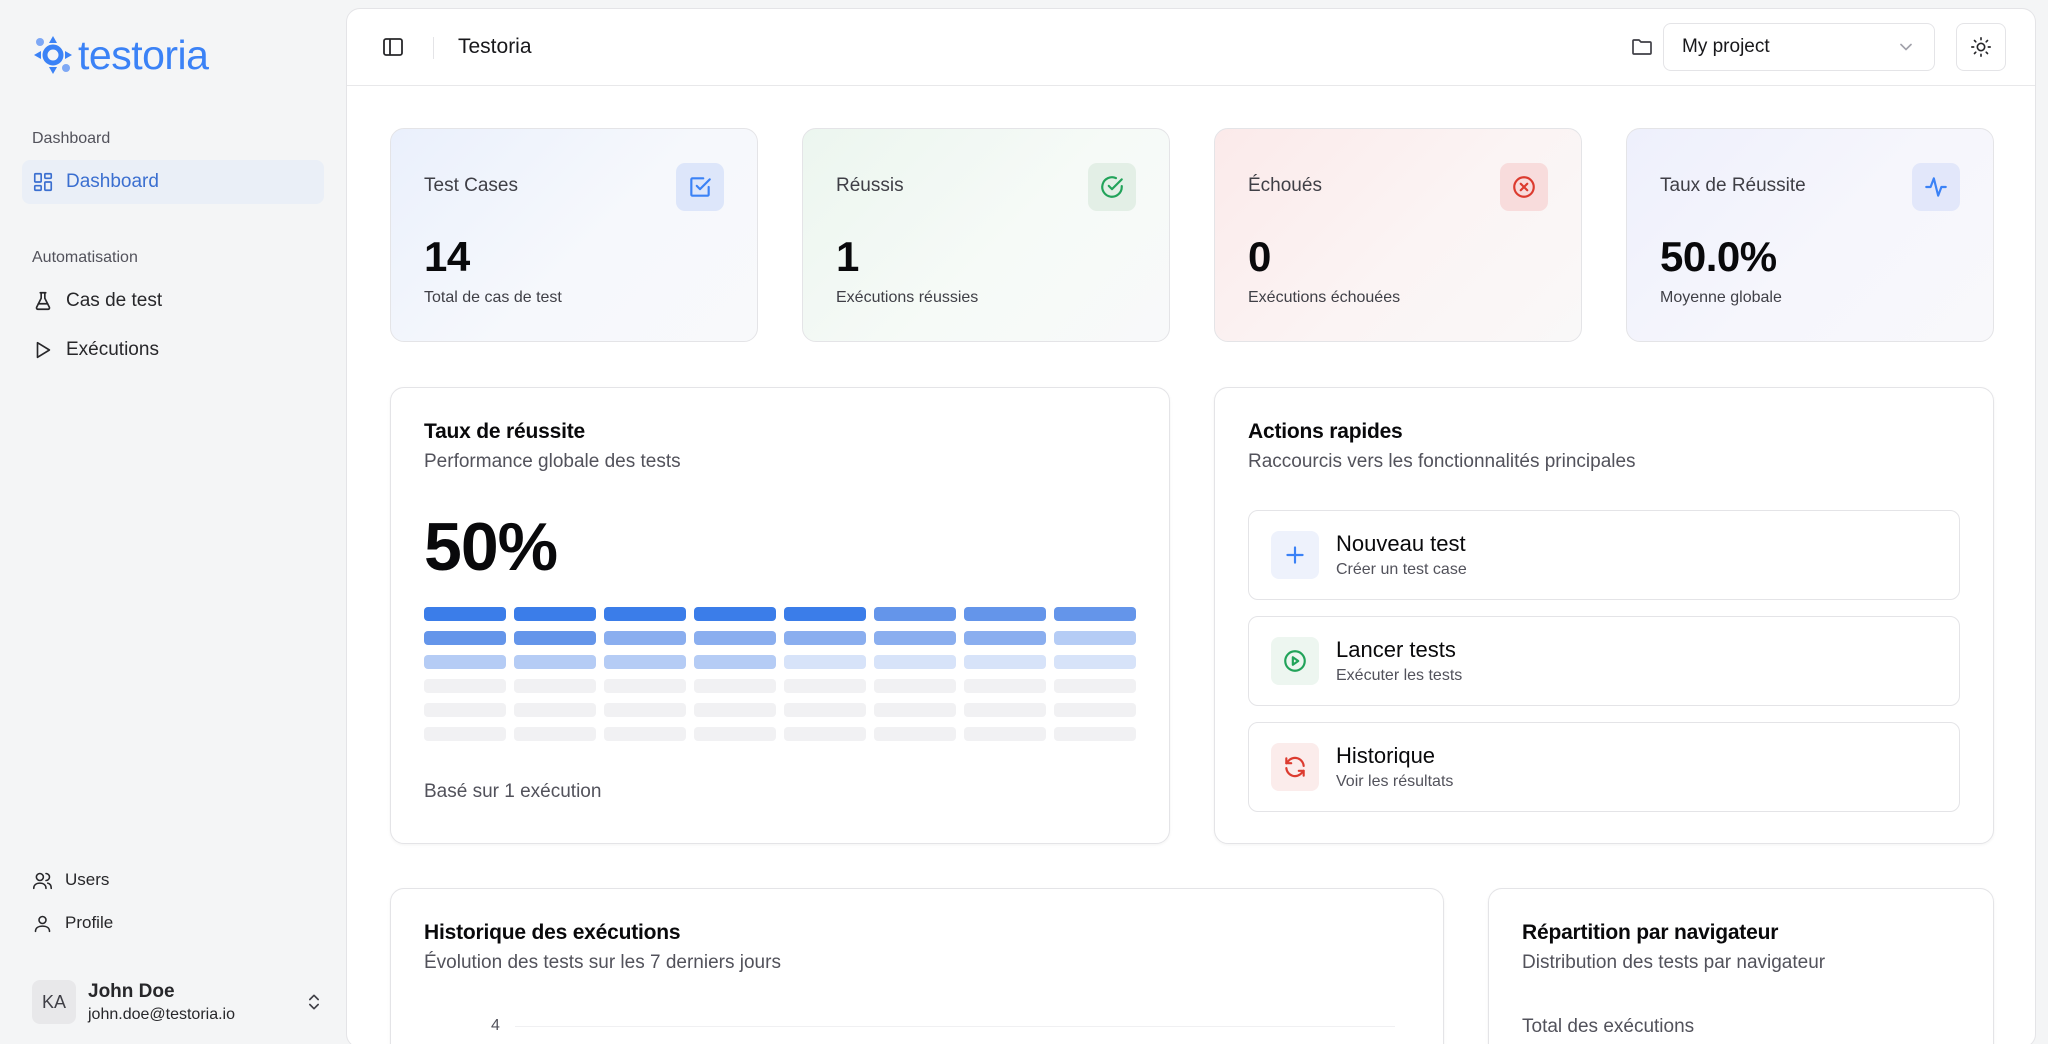  I want to click on users-icon, so click(42, 880).